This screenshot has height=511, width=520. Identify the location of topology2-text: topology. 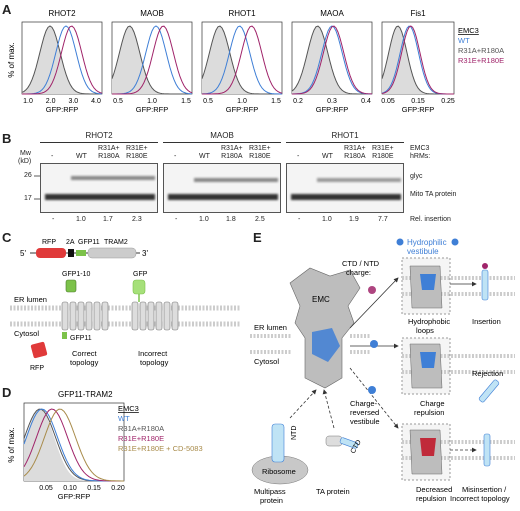
(154, 362).